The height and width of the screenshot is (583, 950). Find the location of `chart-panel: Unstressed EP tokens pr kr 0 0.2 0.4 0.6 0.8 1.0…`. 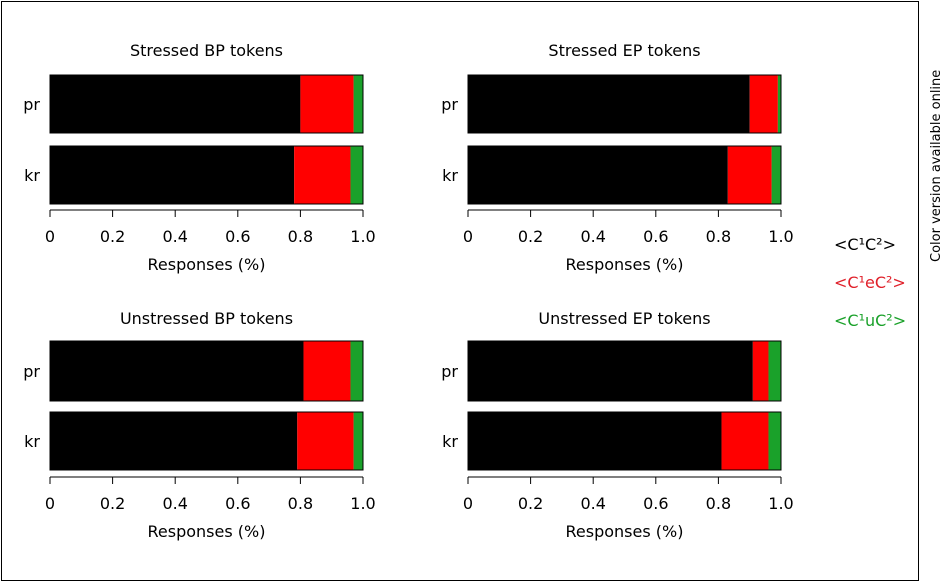

chart-panel: Unstressed EP tokens pr kr 0 0.2 0.4 0.6 0.8 1.0… is located at coordinates (617, 425).